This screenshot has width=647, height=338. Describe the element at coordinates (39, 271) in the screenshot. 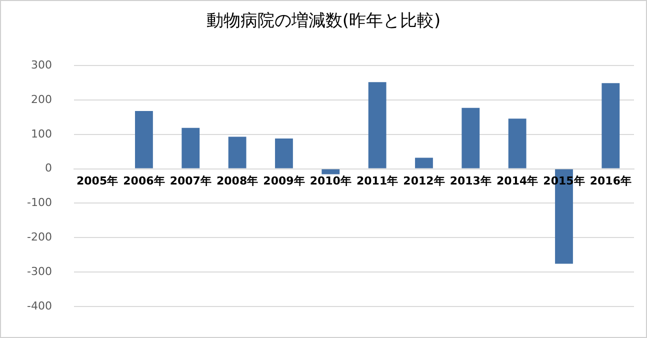

I see `y-tick-label: -300` at that location.